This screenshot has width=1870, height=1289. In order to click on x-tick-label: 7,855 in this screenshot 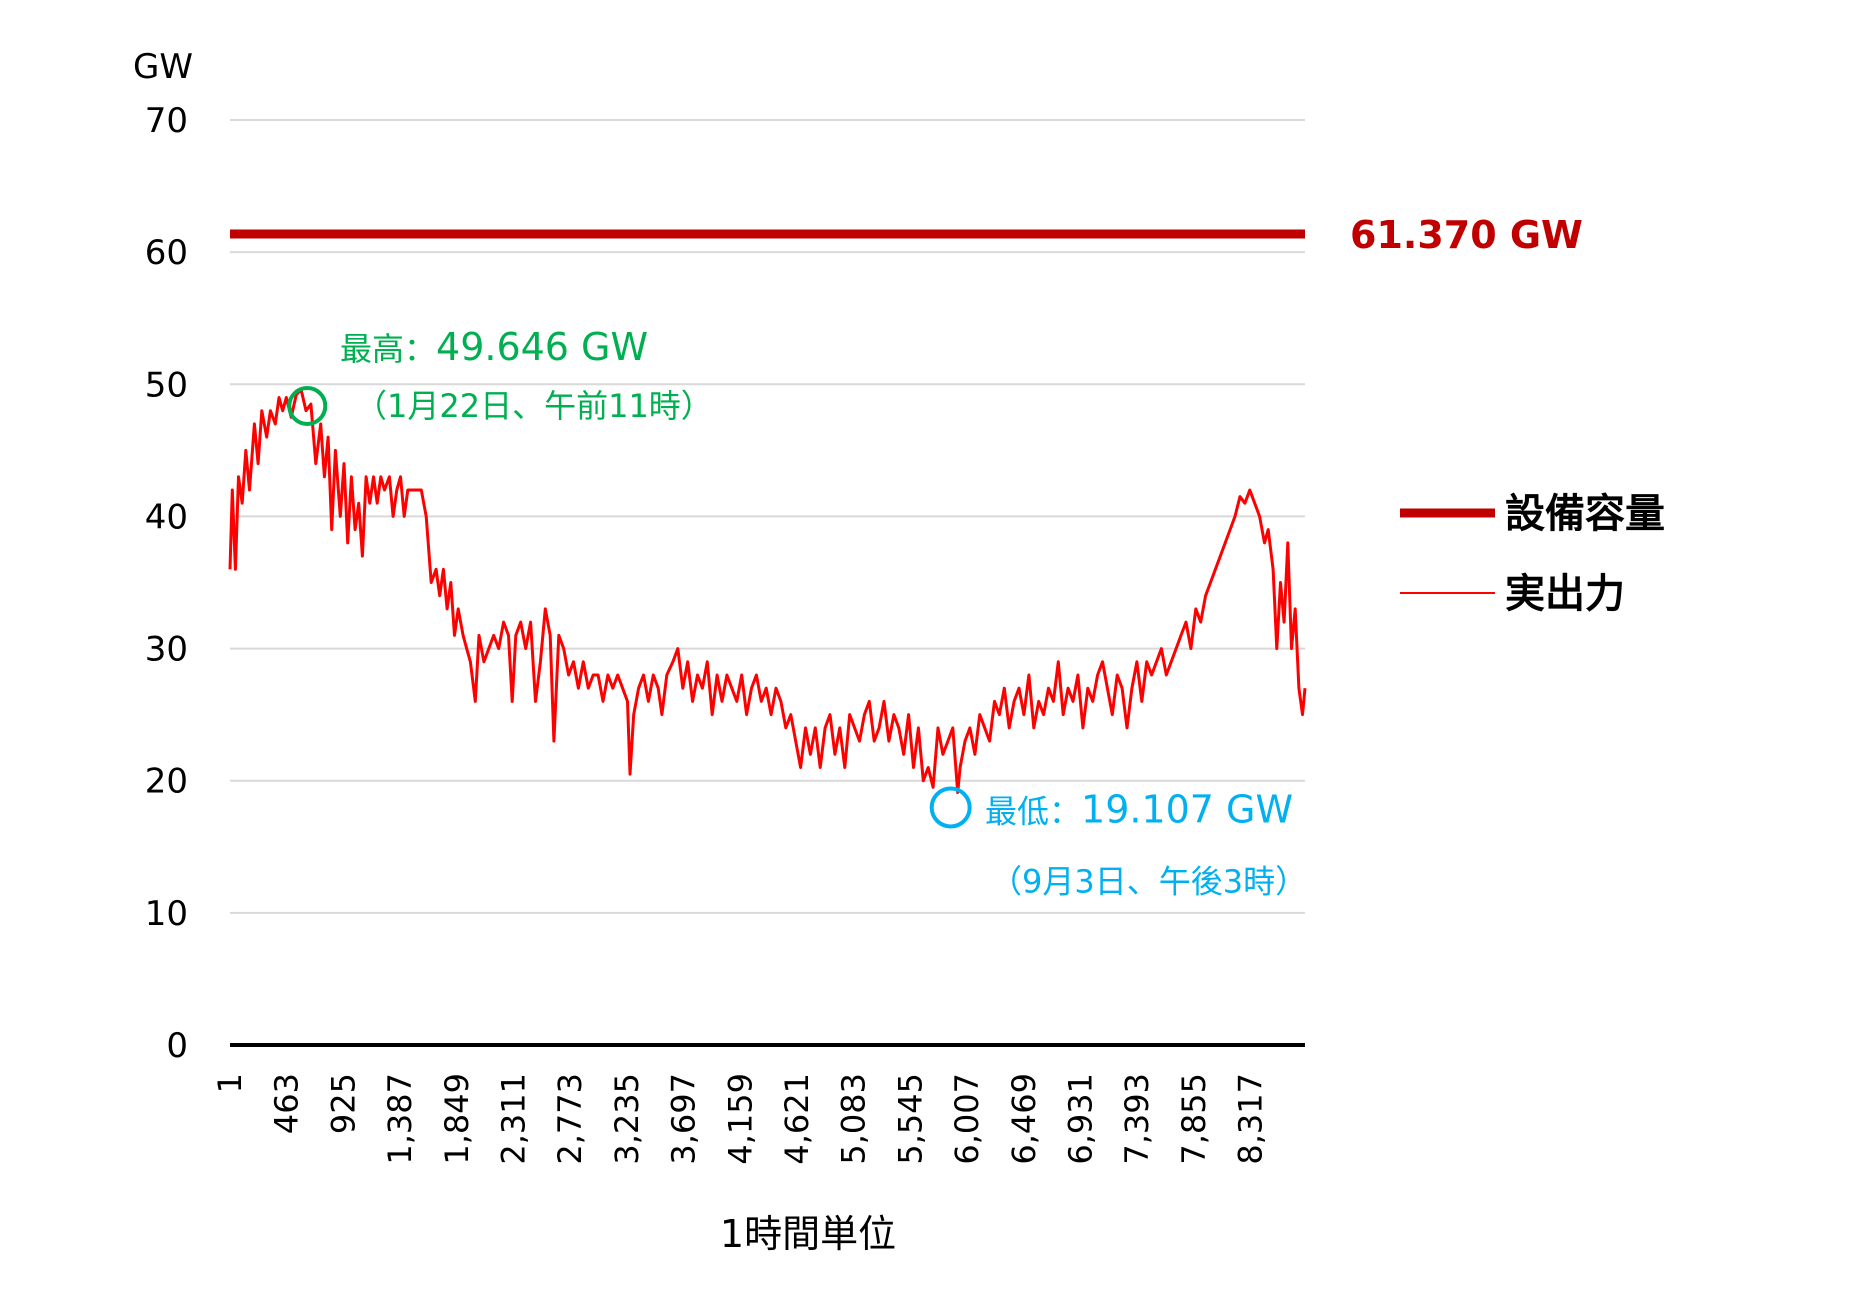, I will do `click(1194, 1119)`.